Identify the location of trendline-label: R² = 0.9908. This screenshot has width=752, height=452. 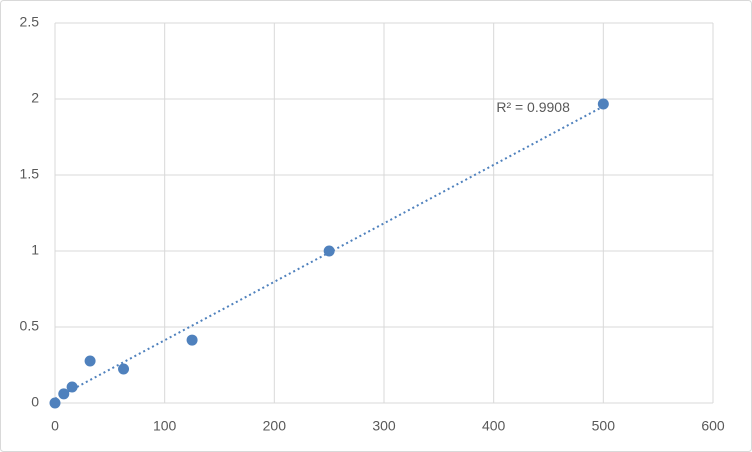
(533, 107).